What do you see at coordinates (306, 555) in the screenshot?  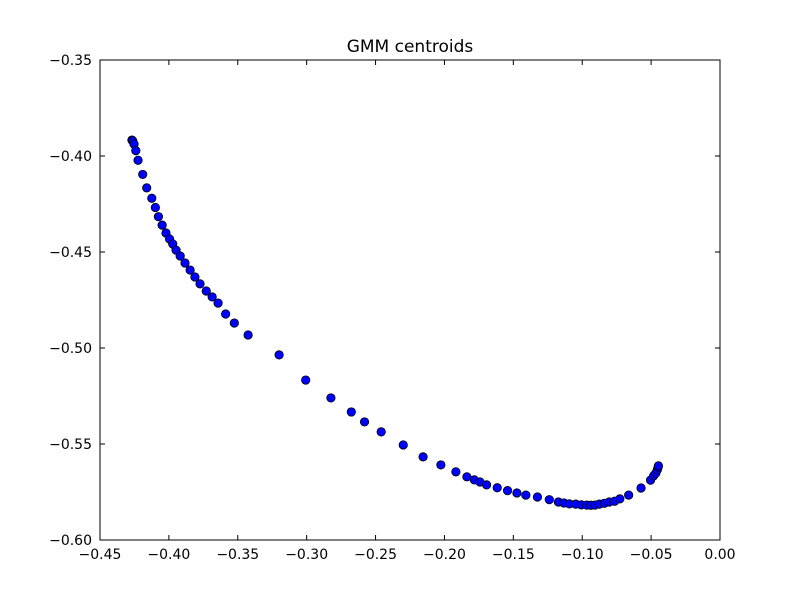 I see `x-tick-label: −0.30` at bounding box center [306, 555].